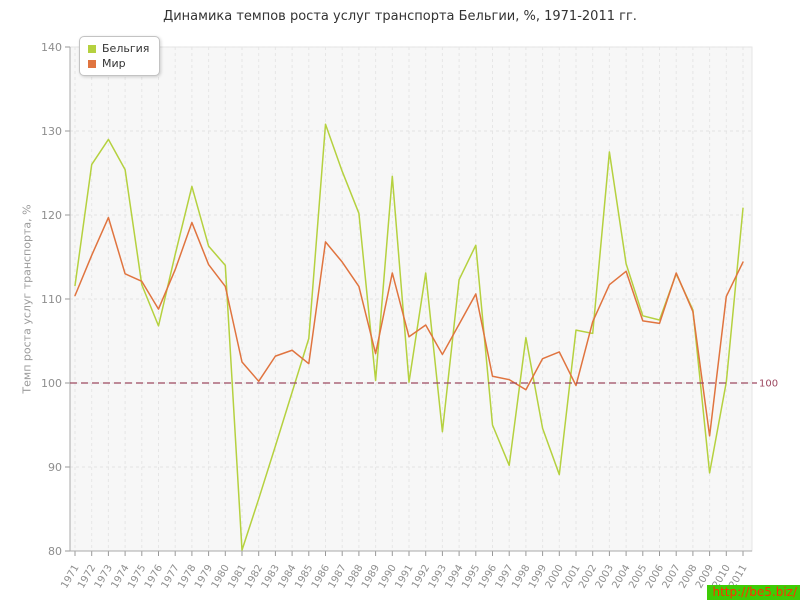 The width and height of the screenshot is (800, 600). I want to click on legend-item-Бельгия: Бельгия, so click(118, 48).